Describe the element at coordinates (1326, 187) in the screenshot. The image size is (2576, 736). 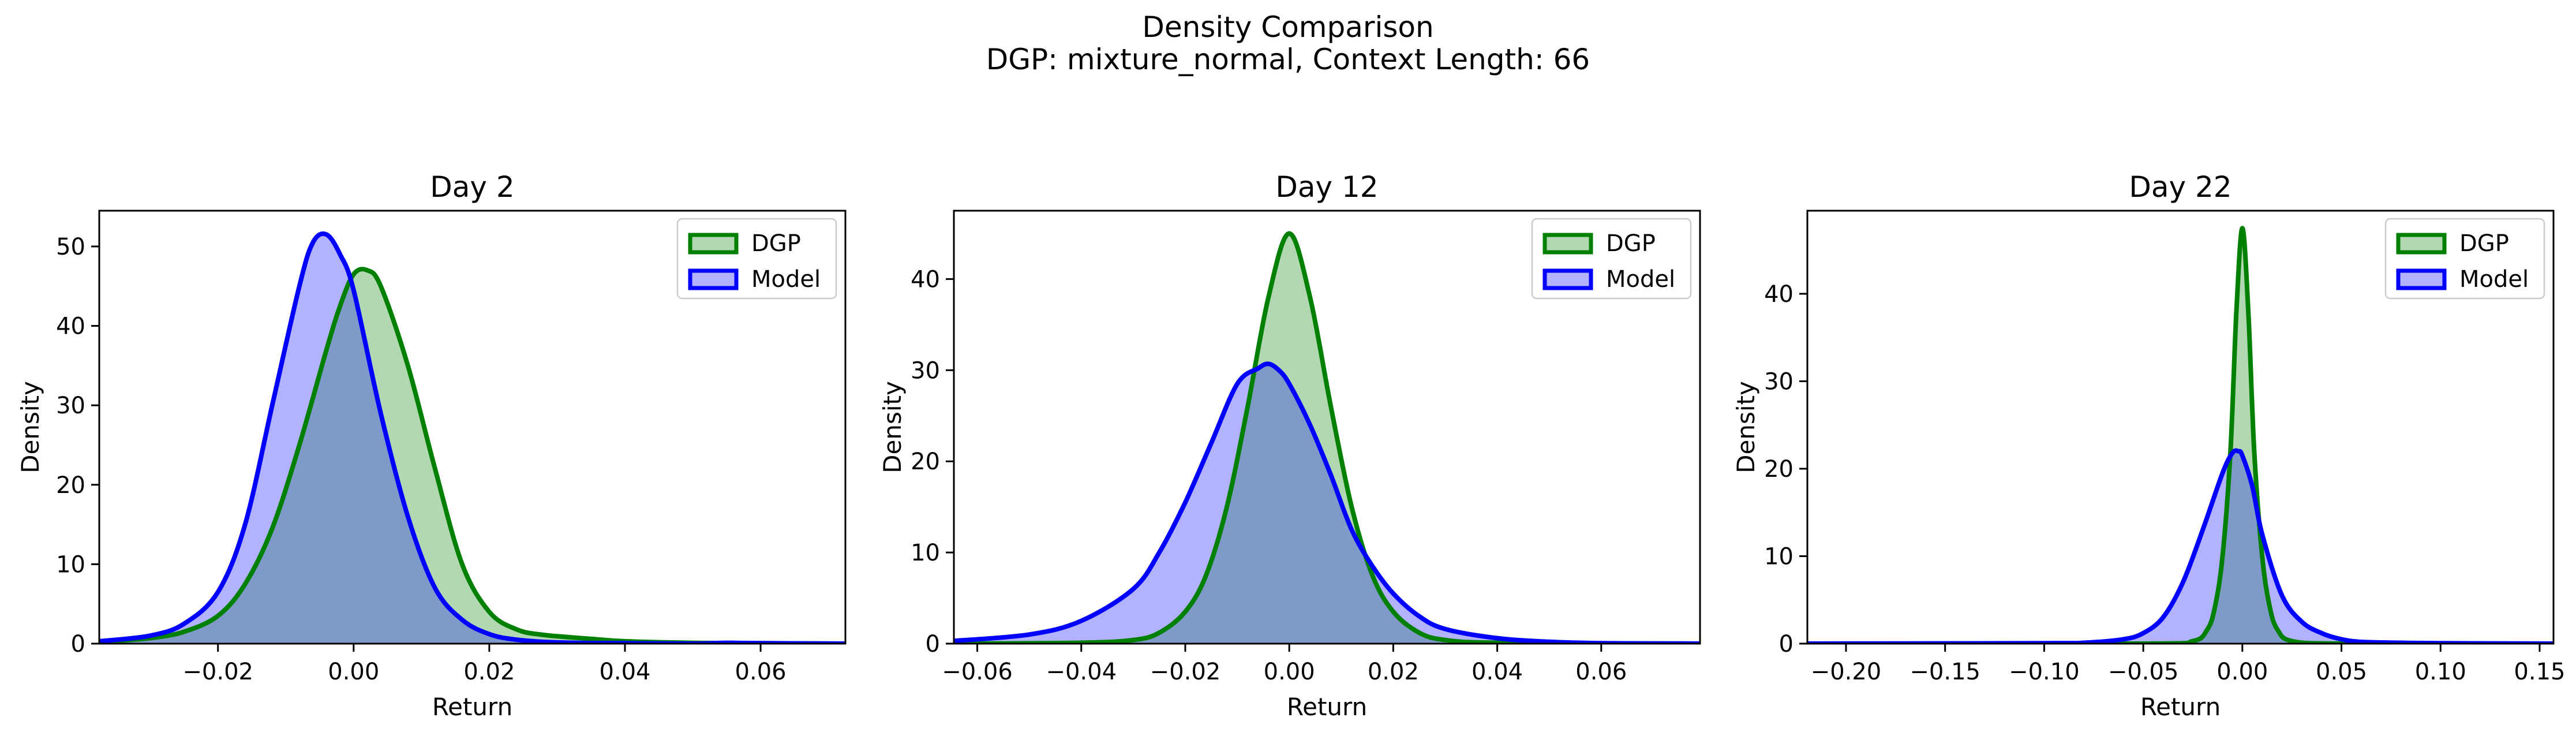
I see `subplot-title: Day 12` at that location.